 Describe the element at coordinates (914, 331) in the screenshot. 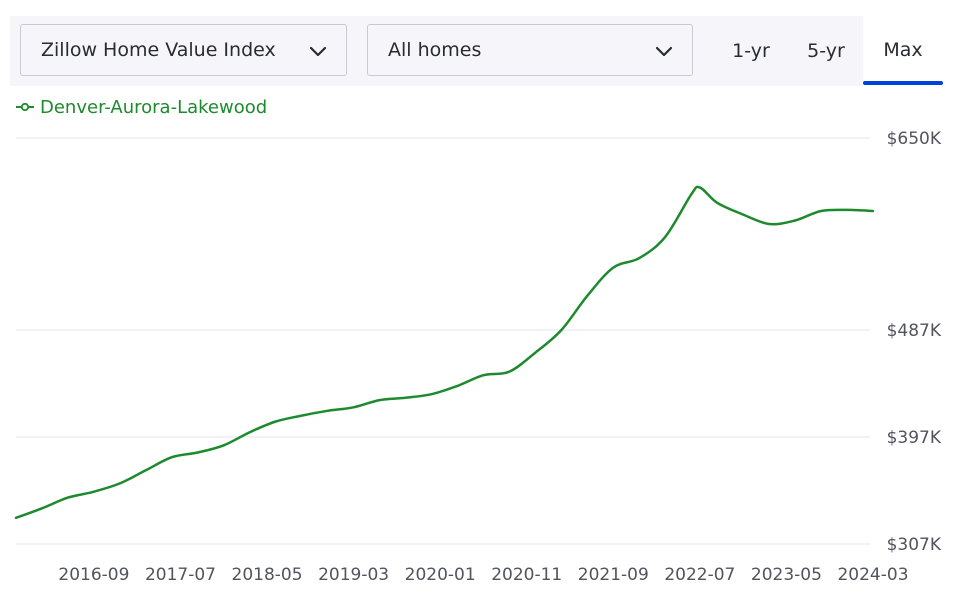

I see `y-tick-label: $487K` at that location.